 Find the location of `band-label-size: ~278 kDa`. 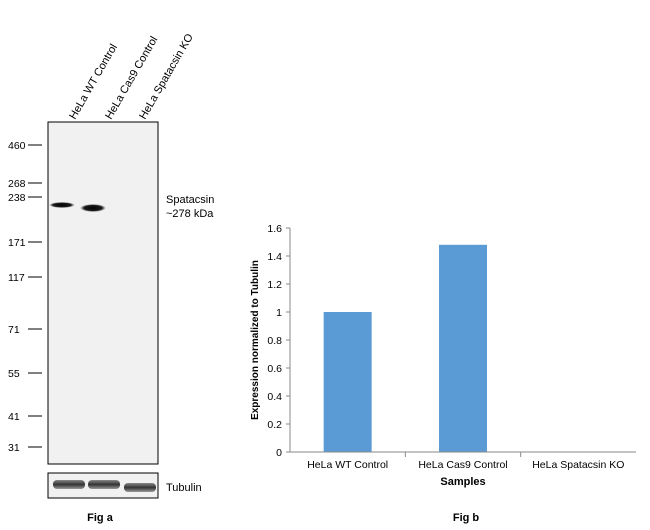

band-label-size: ~278 kDa is located at coordinates (190, 214).